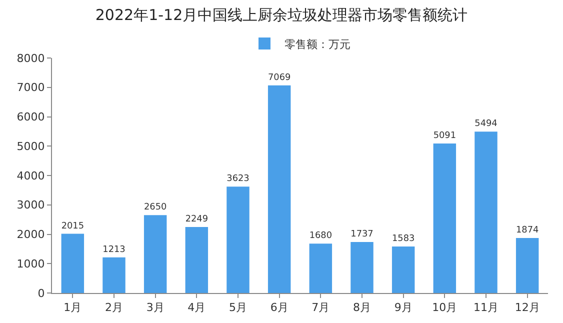 This screenshot has width=563, height=323. Describe the element at coordinates (114, 307) in the screenshot. I see `x-tick-label: 2月` at that location.